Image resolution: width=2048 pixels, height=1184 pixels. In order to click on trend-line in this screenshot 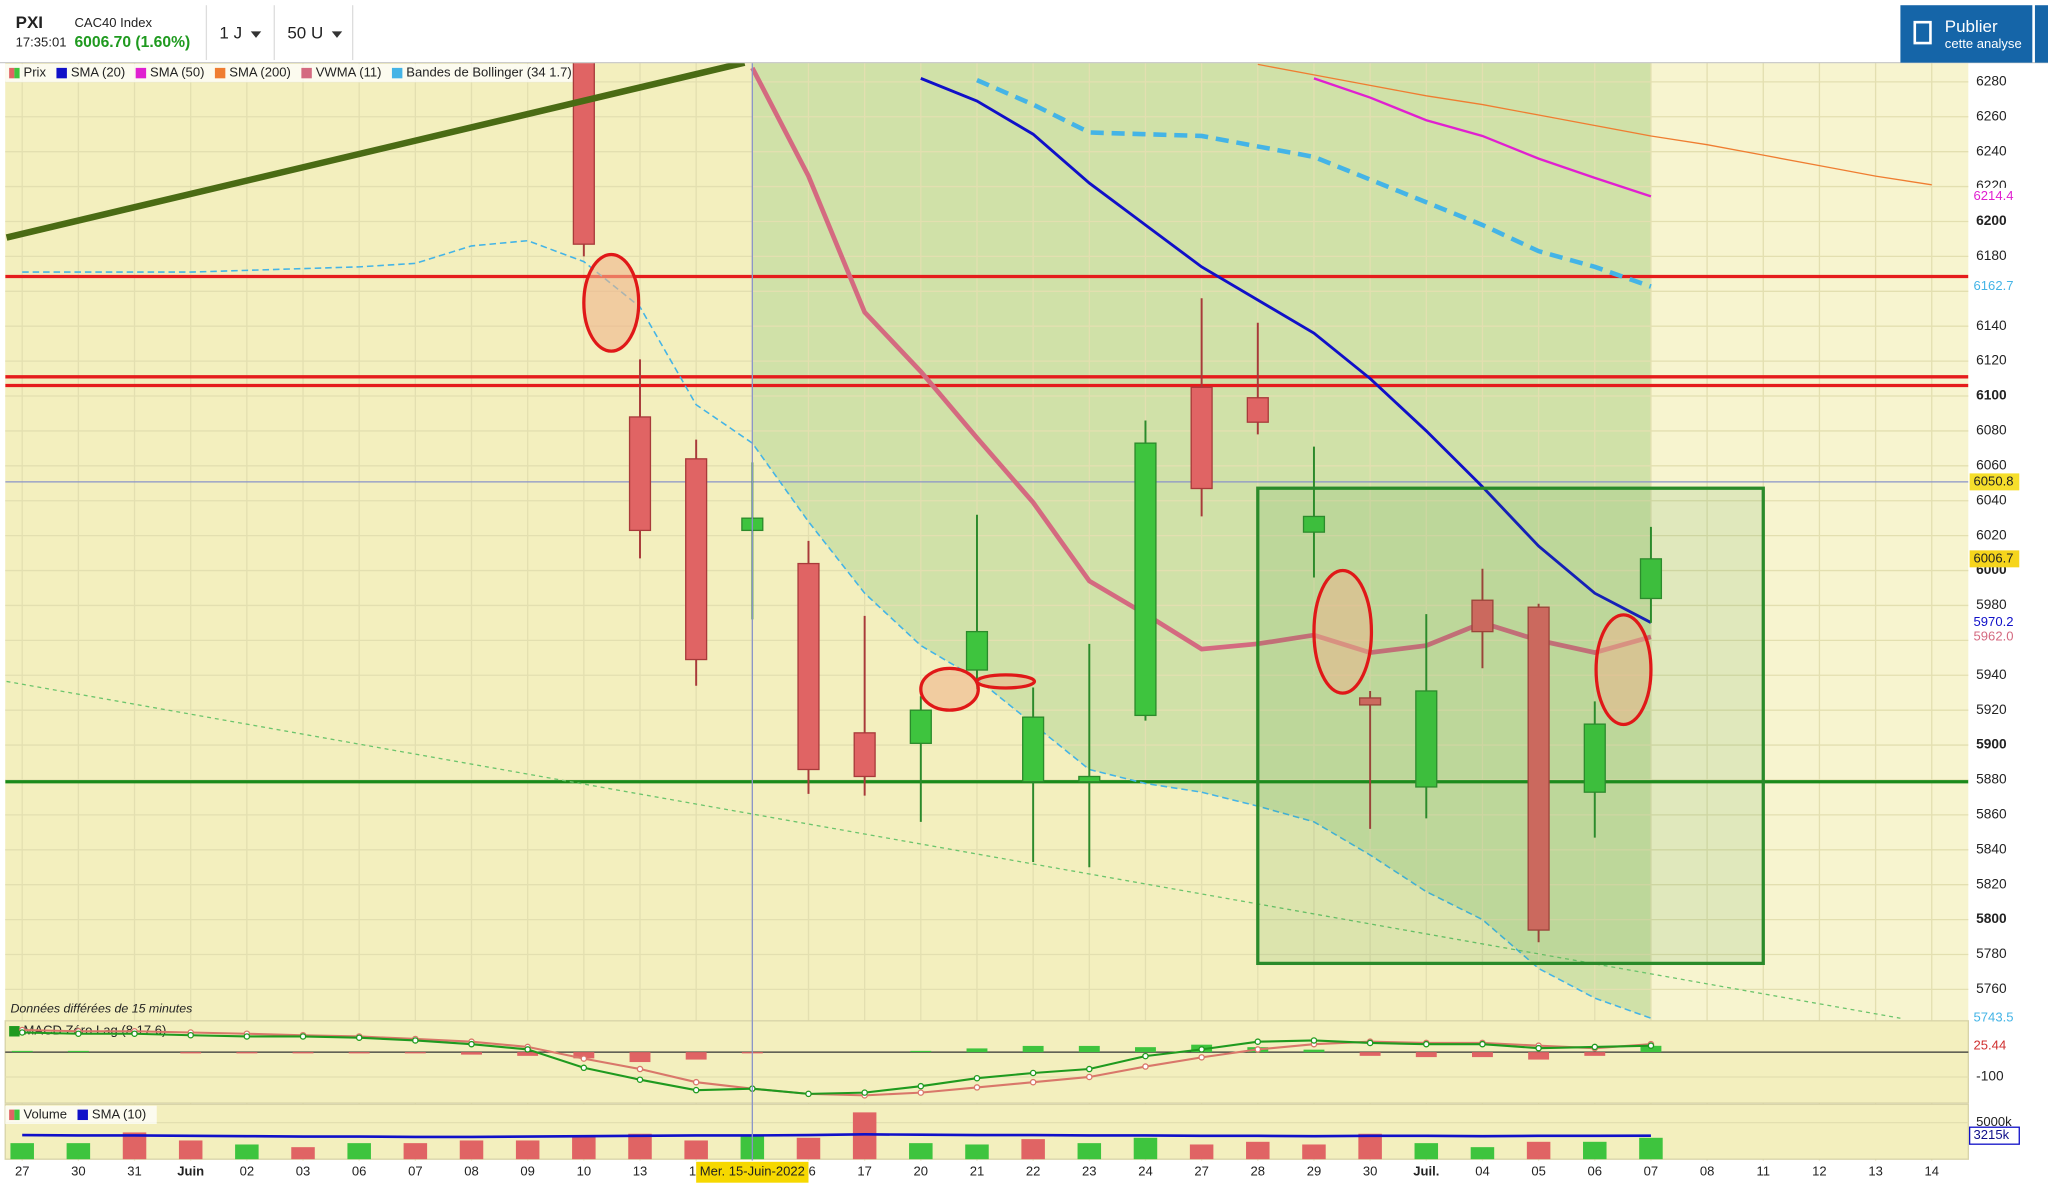, I will do `click(375, 151)`.